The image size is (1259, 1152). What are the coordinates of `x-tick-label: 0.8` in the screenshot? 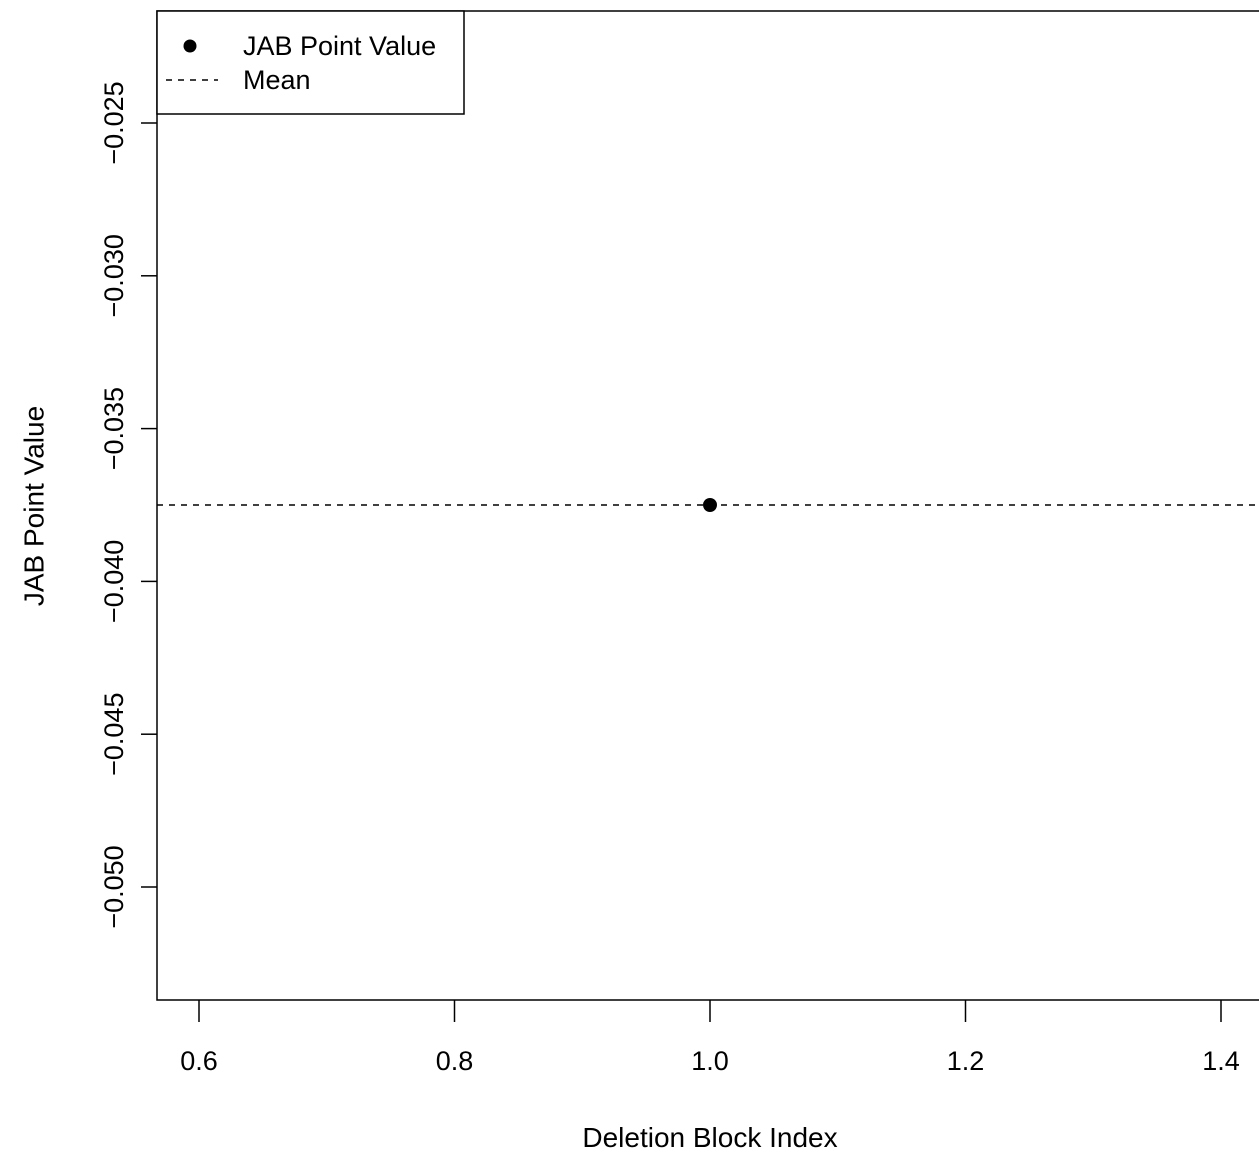 It's located at (455, 1061).